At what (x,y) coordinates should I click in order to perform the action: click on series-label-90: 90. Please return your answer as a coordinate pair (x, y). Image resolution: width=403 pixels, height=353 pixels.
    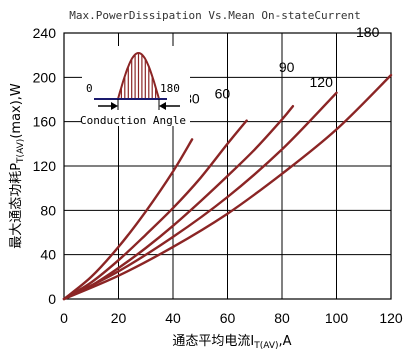
    Looking at the image, I should click on (287, 67).